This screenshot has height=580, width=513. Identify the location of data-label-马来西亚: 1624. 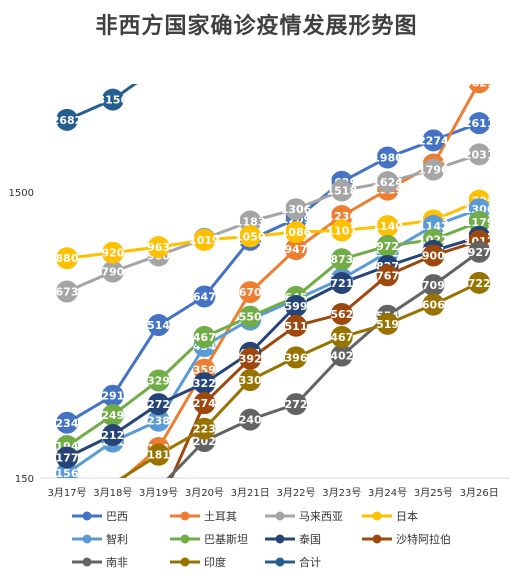
(387, 182).